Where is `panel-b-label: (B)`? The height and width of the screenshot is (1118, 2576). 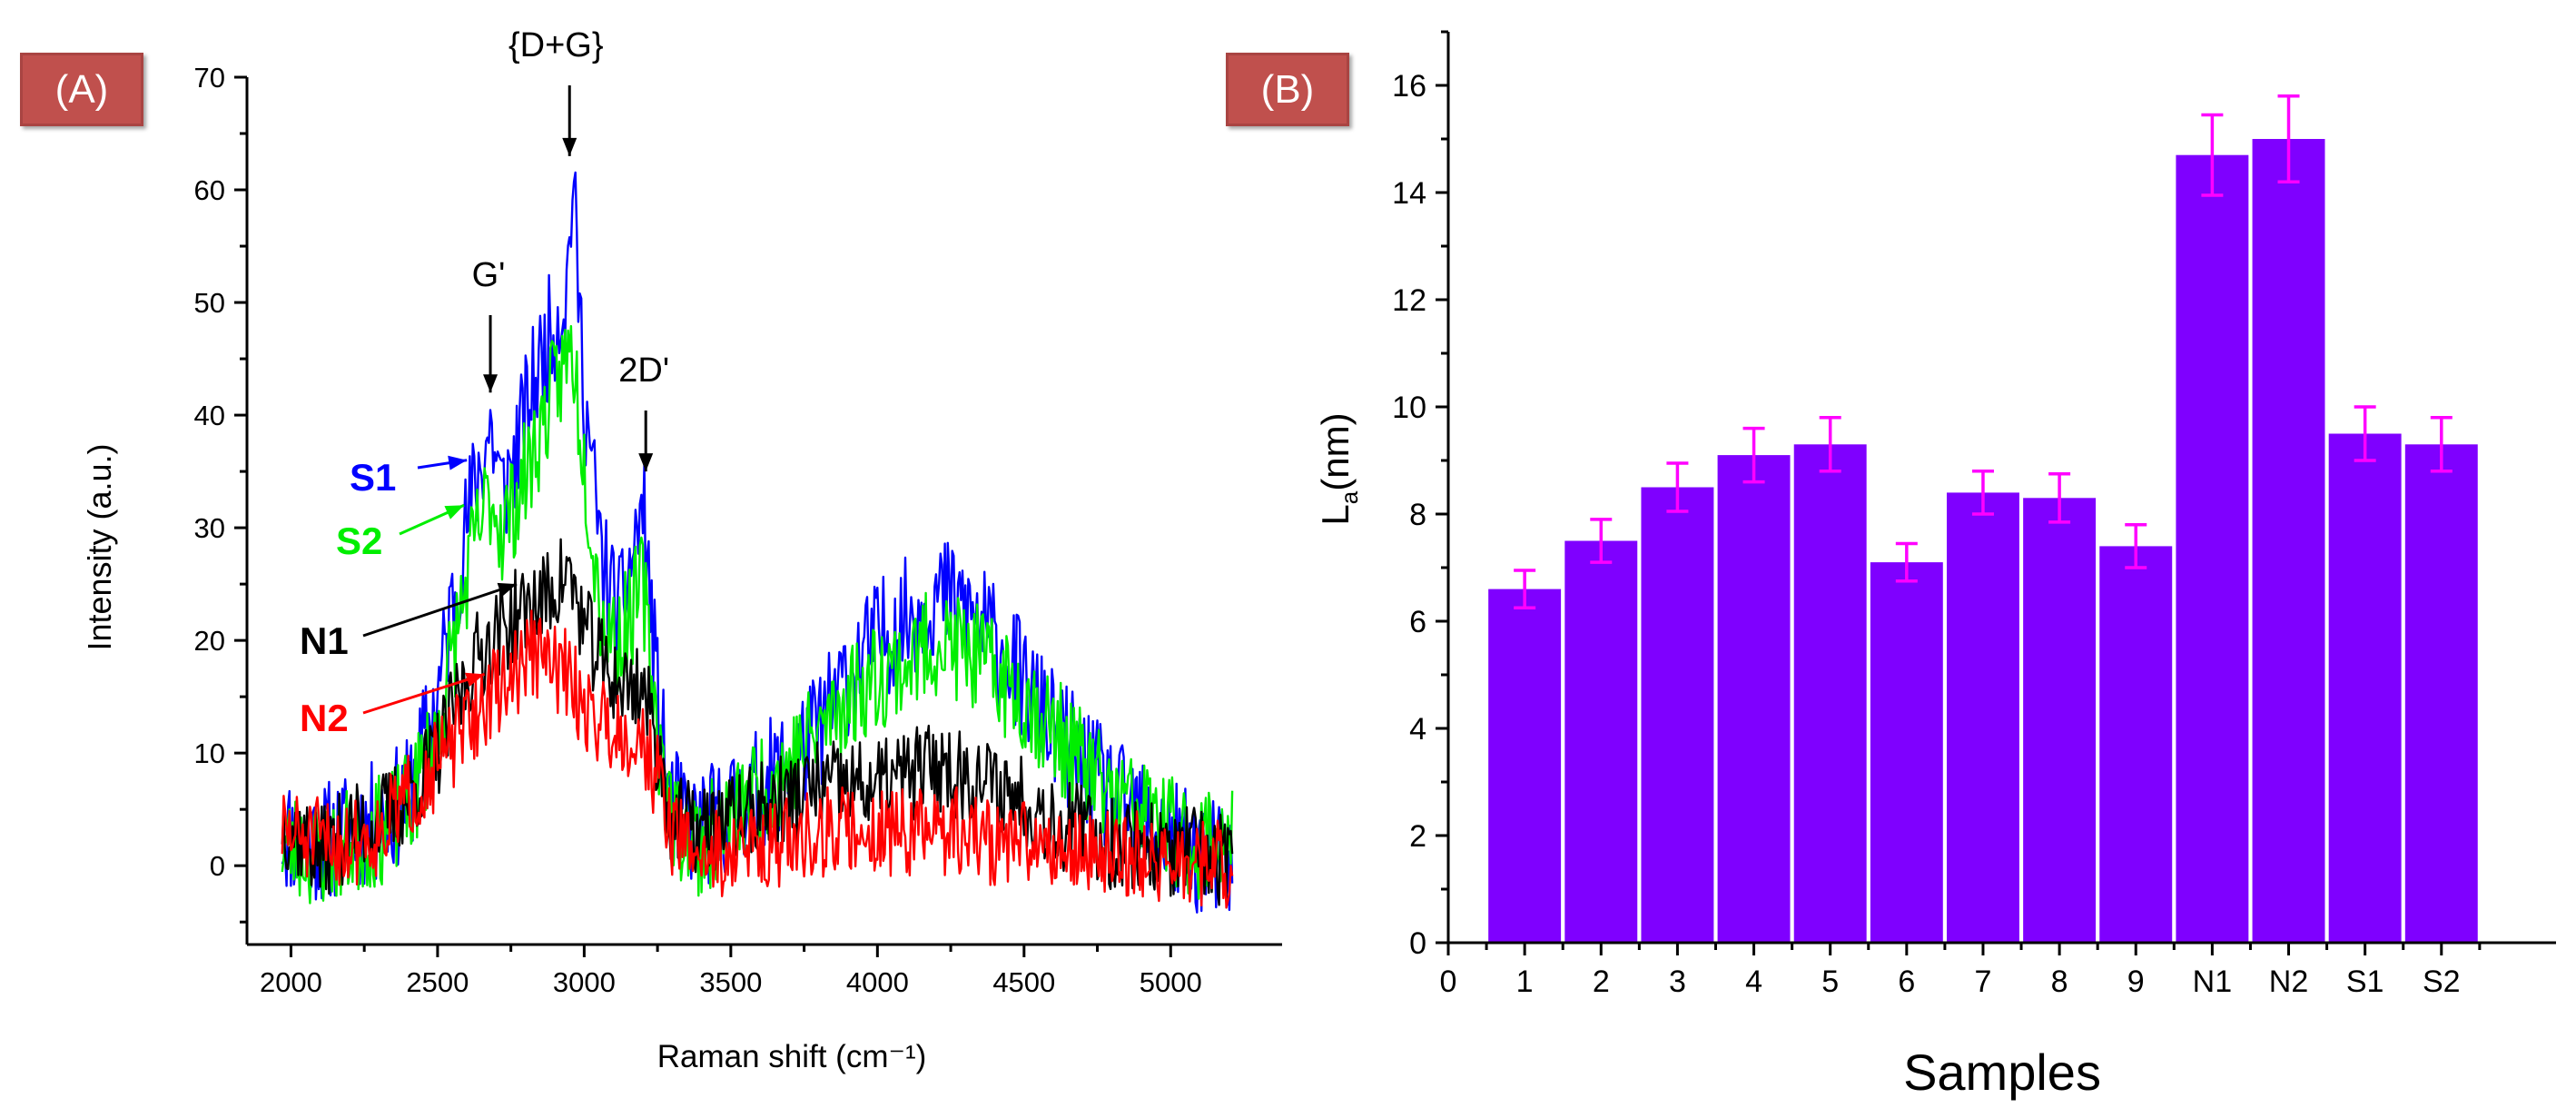
panel-b-label: (B) is located at coordinates (1287, 89).